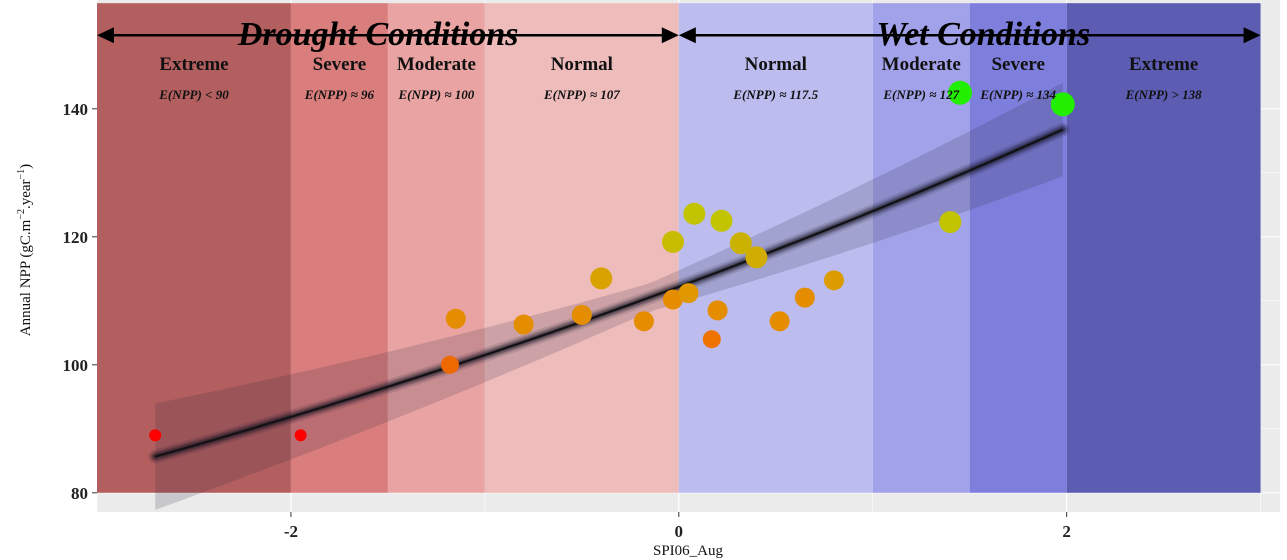 Image resolution: width=1287 pixels, height=560 pixels. Describe the element at coordinates (21, 174) in the screenshot. I see `y-axis-title-sup2: −1` at that location.